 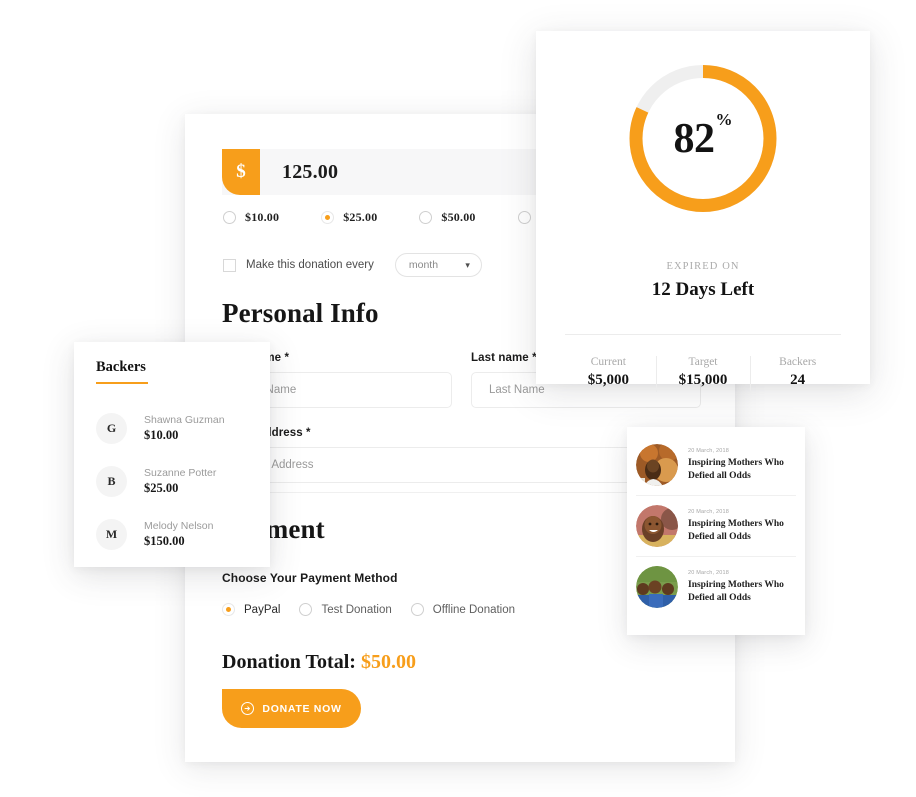 What do you see at coordinates (161, 488) in the screenshot?
I see `backer-amount: $25.00` at bounding box center [161, 488].